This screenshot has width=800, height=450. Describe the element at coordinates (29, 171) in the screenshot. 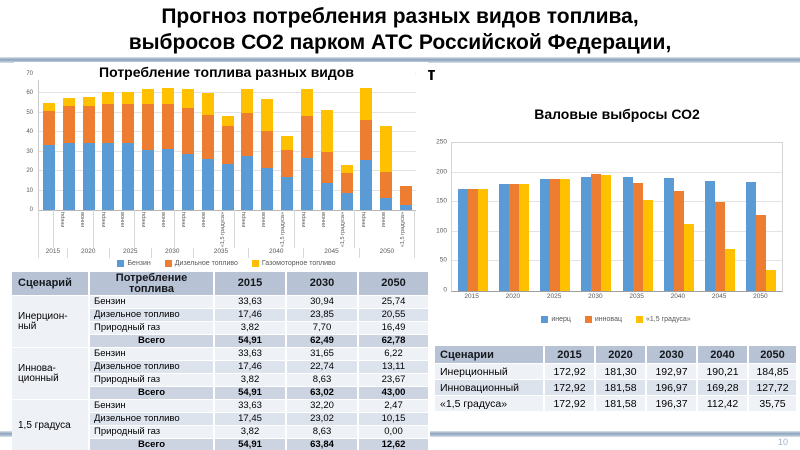

I see `y-axis-label: 20` at that location.